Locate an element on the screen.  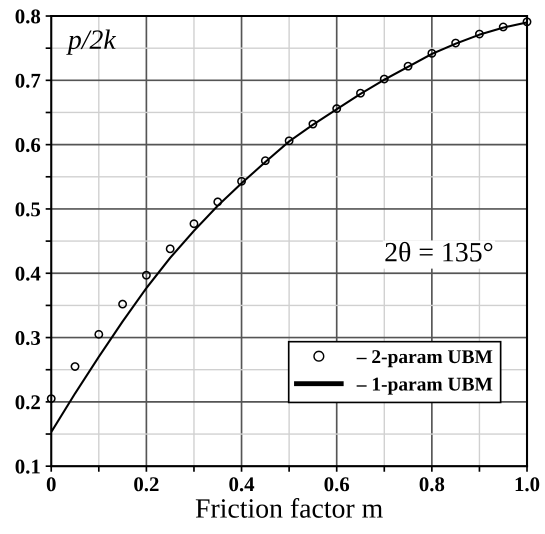
x-axis-title: Friction factor m is located at coordinates (289, 508).